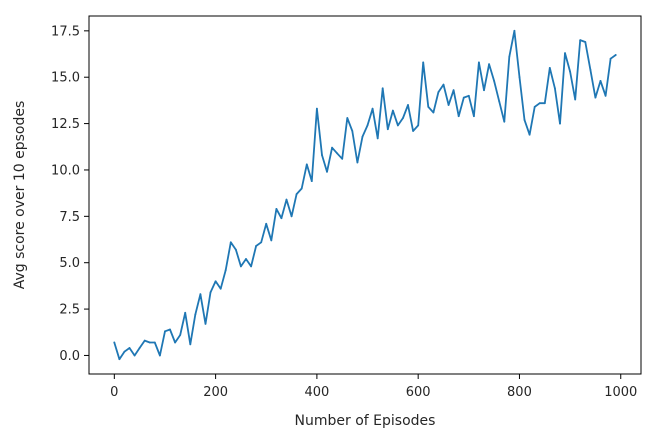  What do you see at coordinates (65, 31) in the screenshot?
I see `y-tick-label: 17.5` at bounding box center [65, 31].